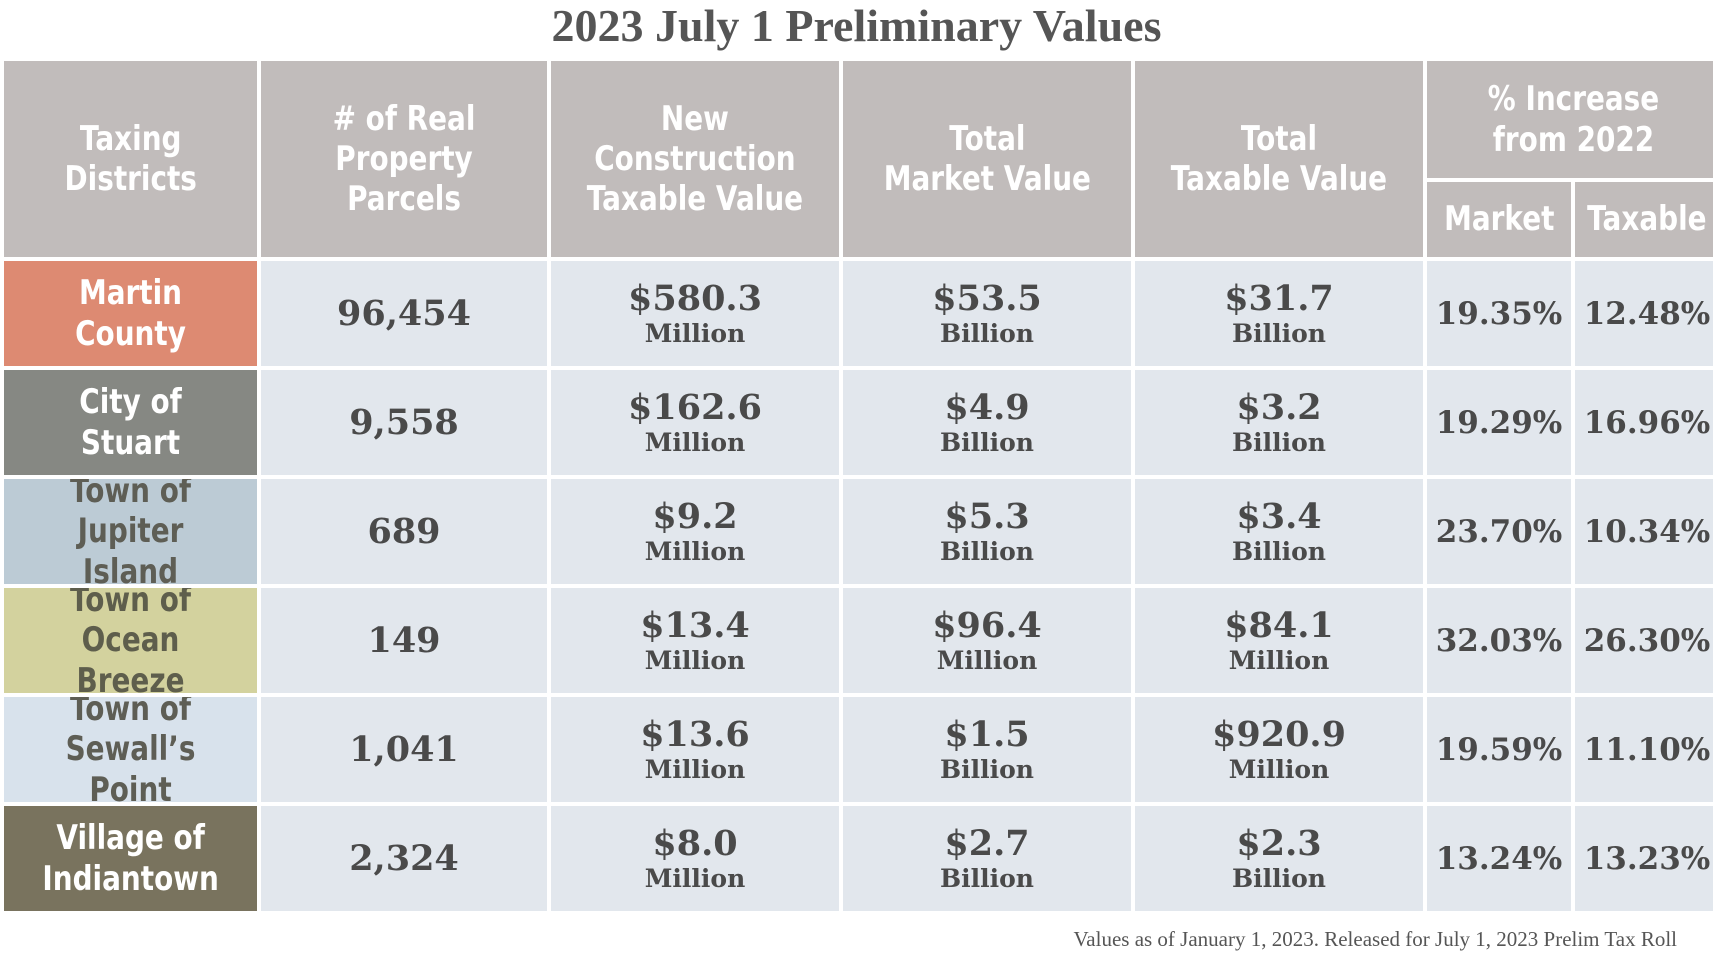 The image size is (1713, 958). I want to click on new-construction-value: $580.3, so click(695, 298).